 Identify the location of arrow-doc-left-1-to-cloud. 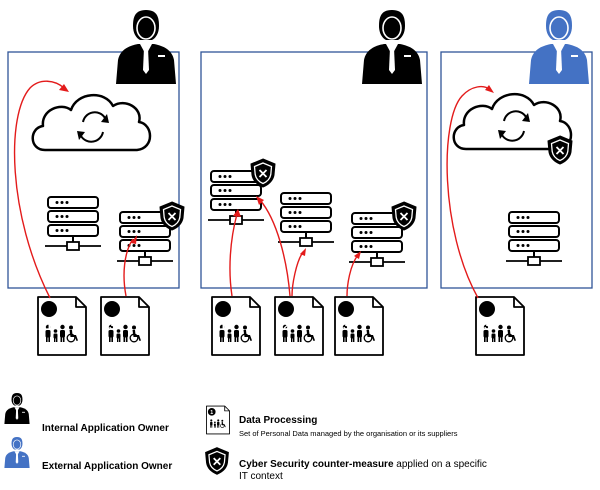
(39, 189).